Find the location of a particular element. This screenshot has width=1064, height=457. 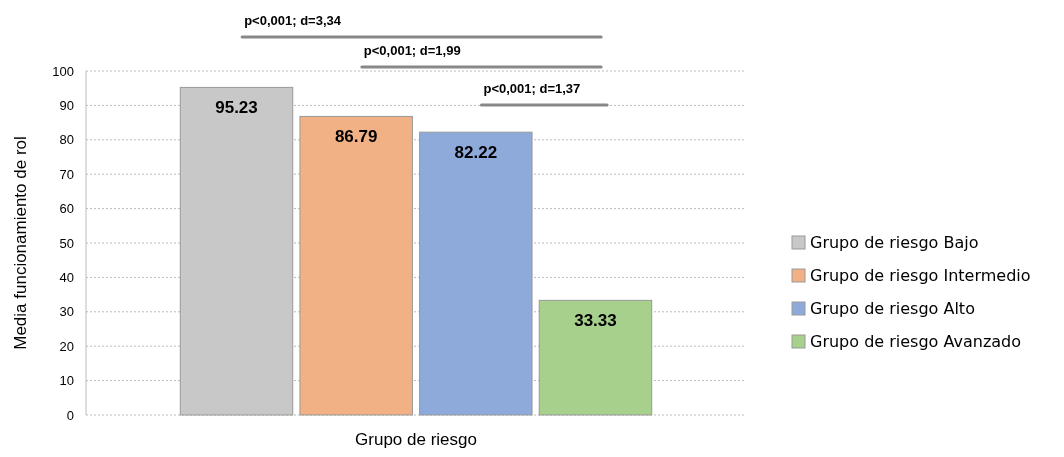

y-tick-label: 50 is located at coordinates (66, 243).